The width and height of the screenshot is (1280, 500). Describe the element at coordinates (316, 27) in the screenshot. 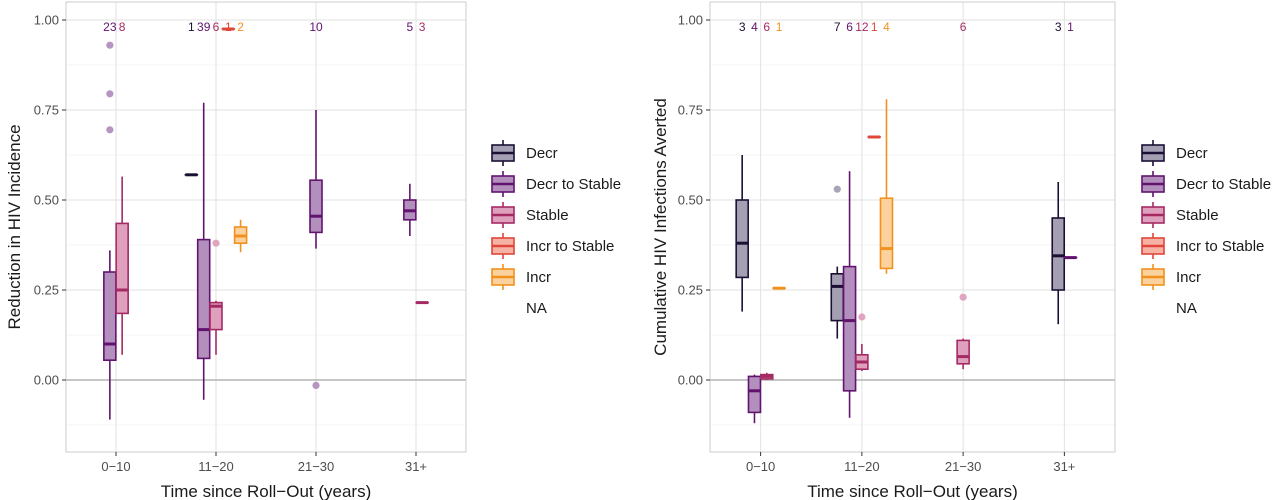

I see `count-label: 10` at that location.